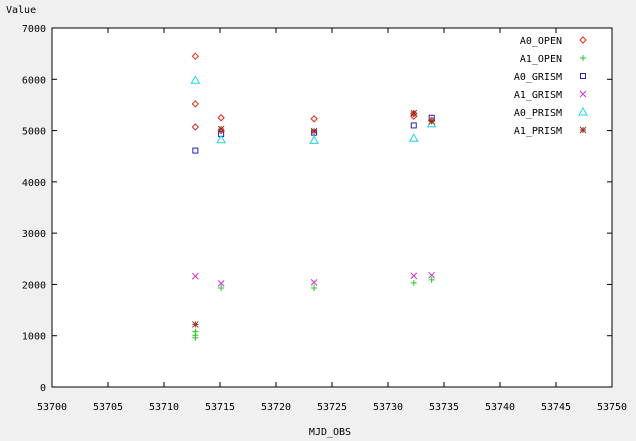 The width and height of the screenshot is (636, 441). What do you see at coordinates (541, 41) in the screenshot?
I see `legend-label: A0_OPEN` at bounding box center [541, 41].